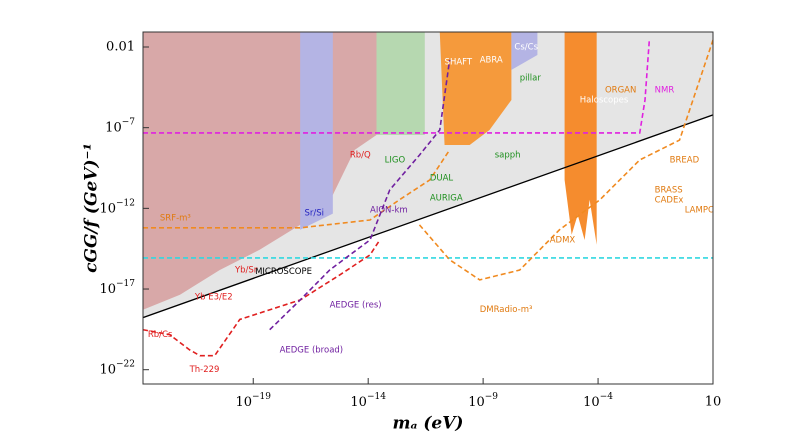 The image size is (789, 444). What do you see at coordinates (446, 198) in the screenshot?
I see `annotation: AURIGA` at bounding box center [446, 198].